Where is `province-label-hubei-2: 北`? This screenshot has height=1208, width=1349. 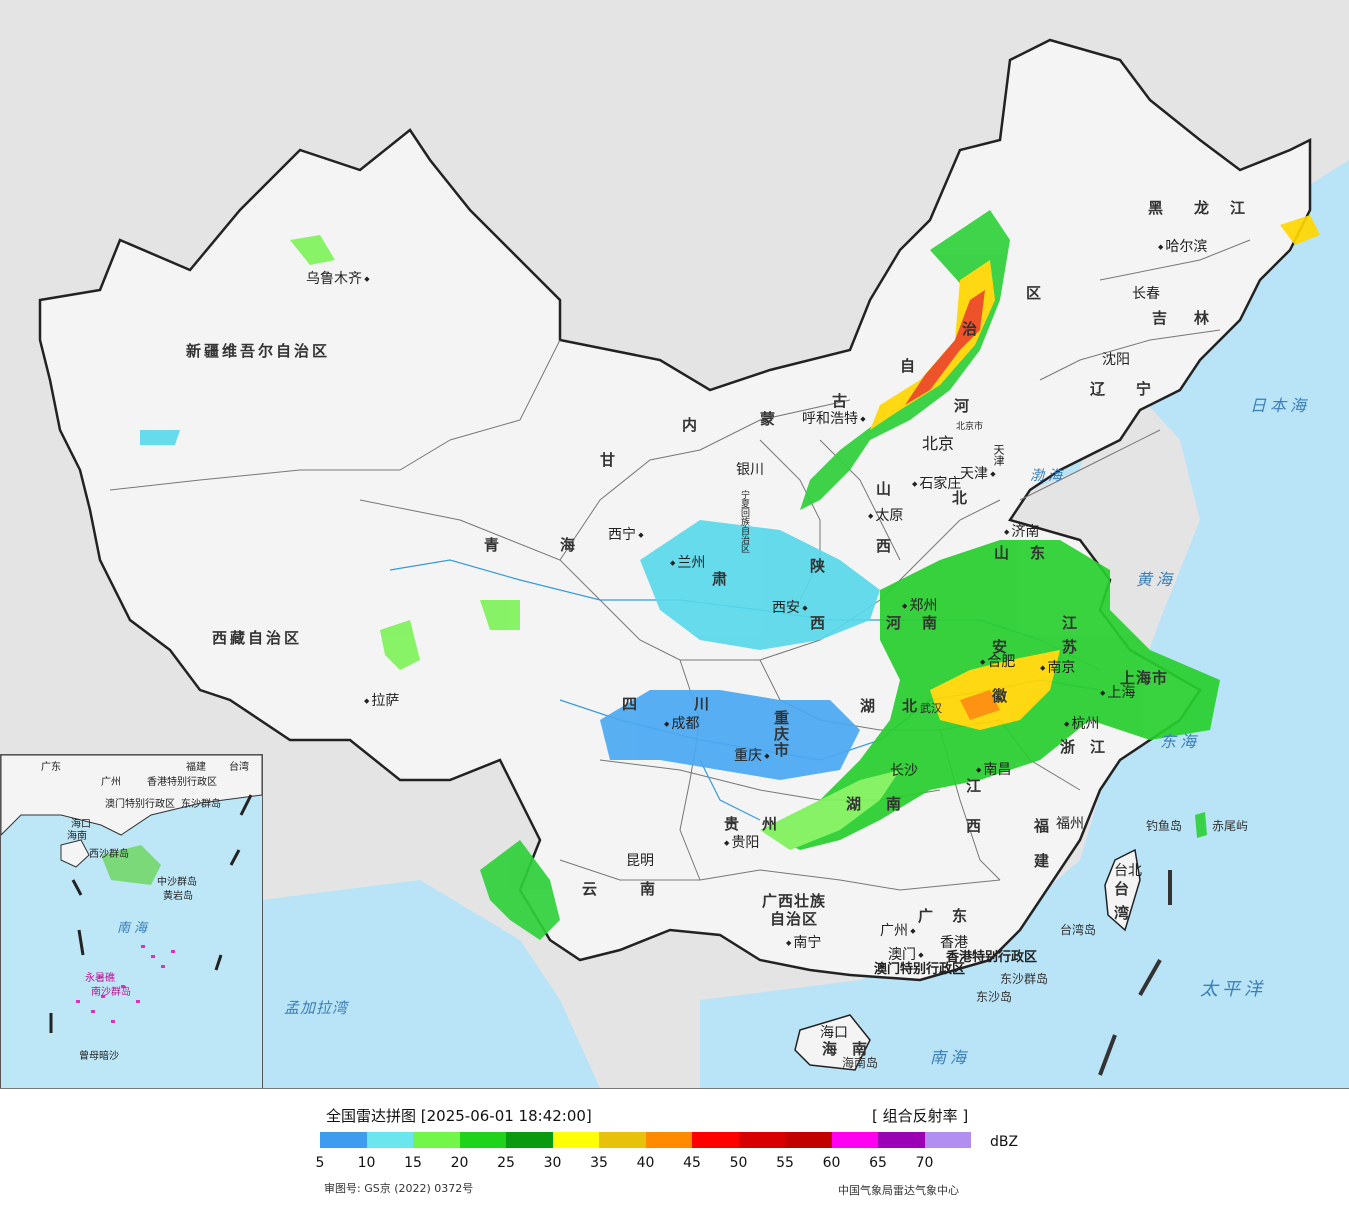
province-label-hubei-2: 北 is located at coordinates (911, 706).